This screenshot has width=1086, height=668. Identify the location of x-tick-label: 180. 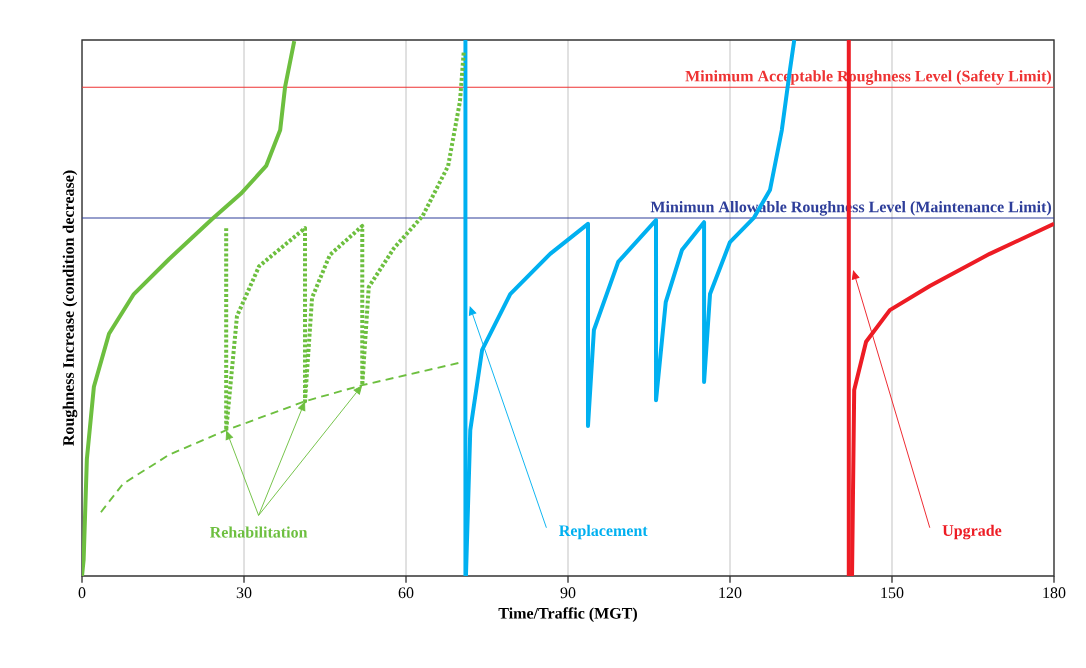
(1054, 593).